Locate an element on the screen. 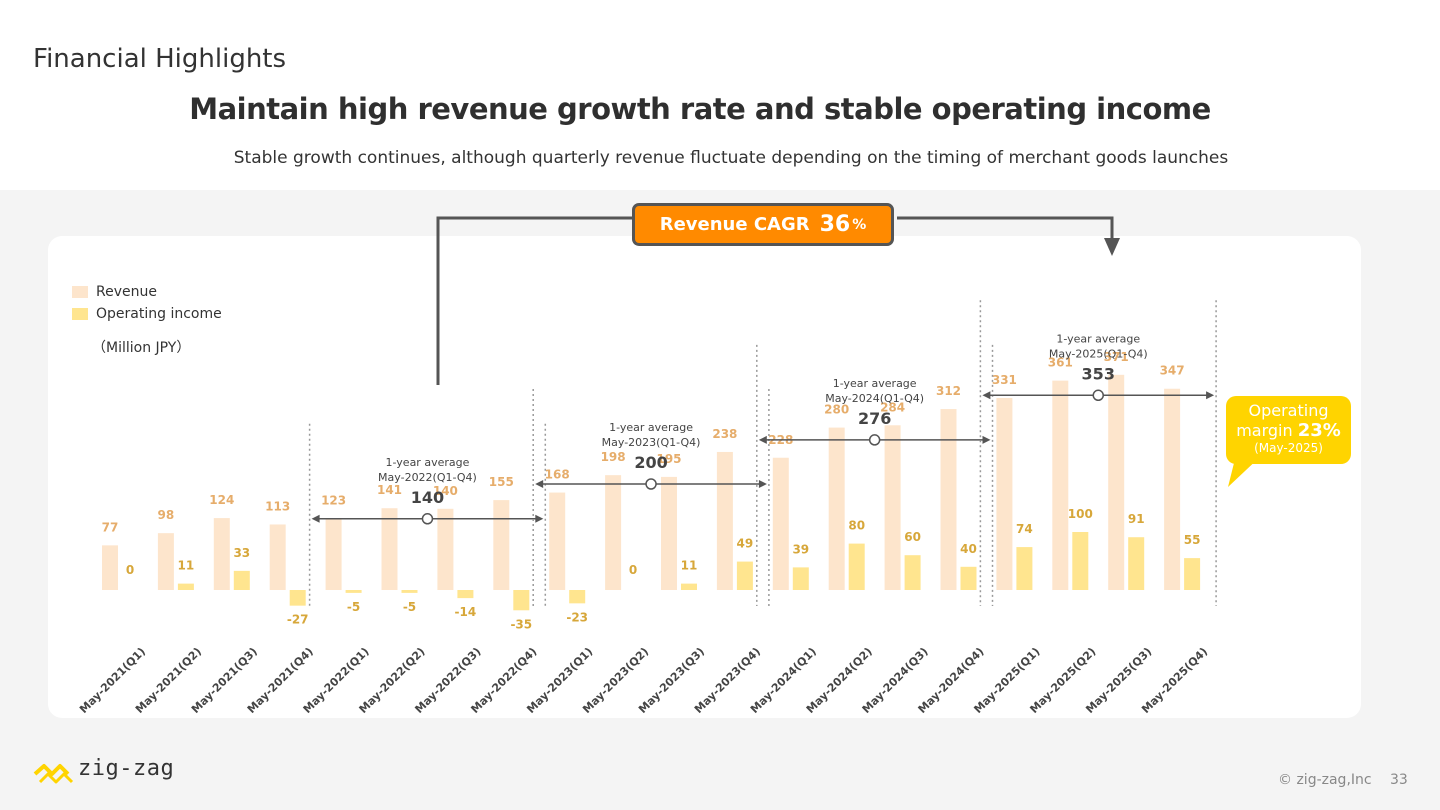  revenue-label: 195 is located at coordinates (668, 459).